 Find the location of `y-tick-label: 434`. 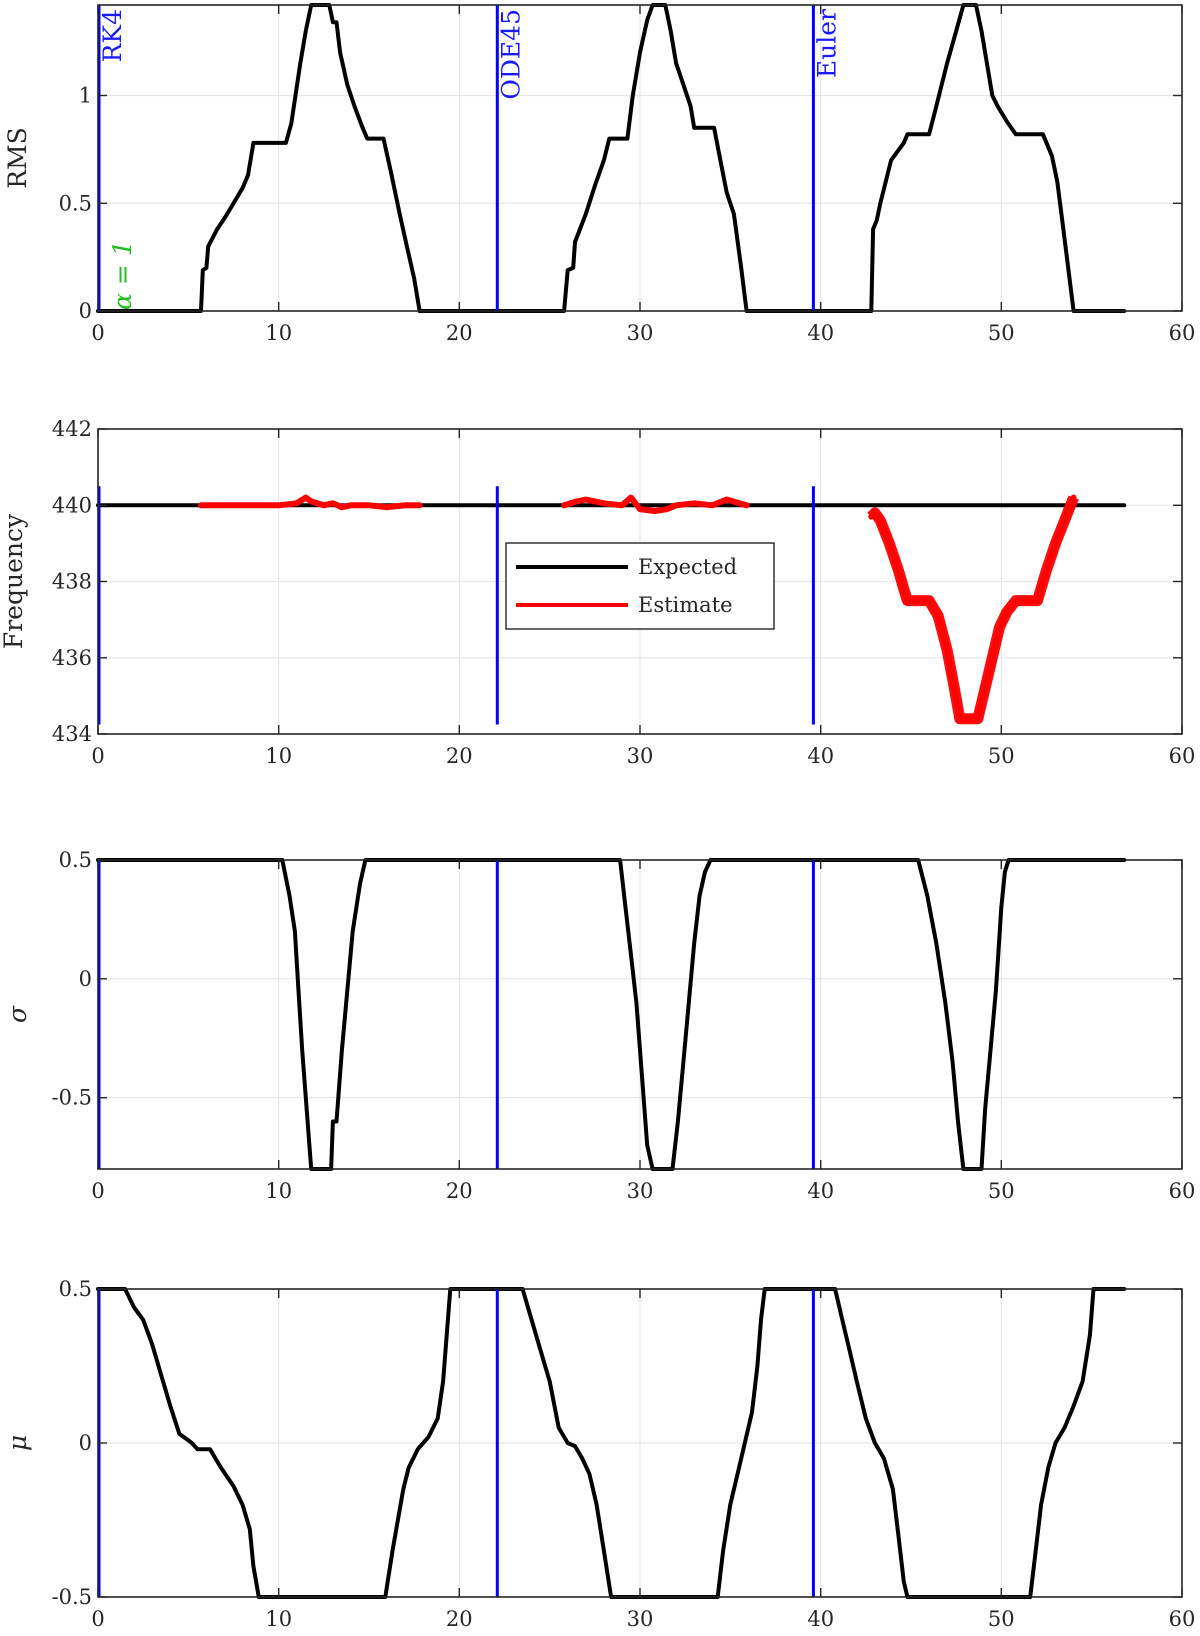

y-tick-label: 434 is located at coordinates (72, 734).